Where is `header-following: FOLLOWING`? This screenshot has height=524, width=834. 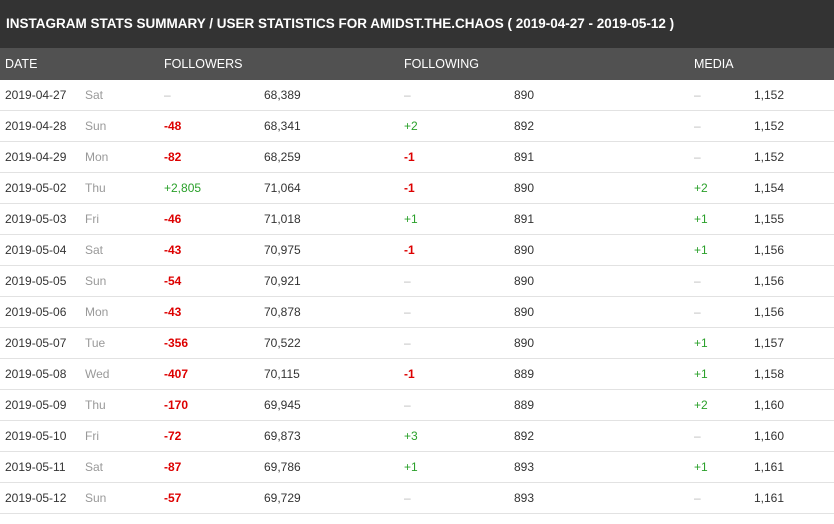
header-following: FOLLOWING is located at coordinates (442, 64).